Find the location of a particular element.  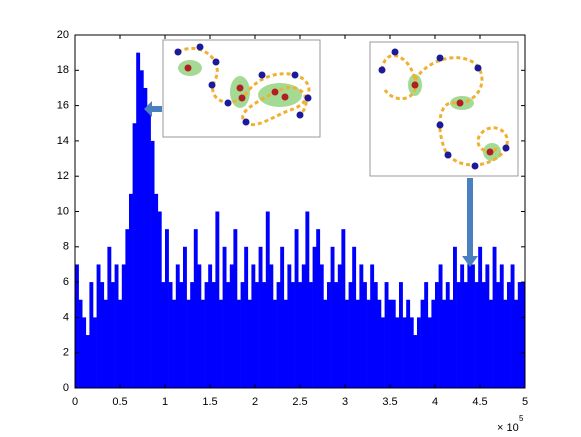

x-tick-label: 0 is located at coordinates (75, 402).